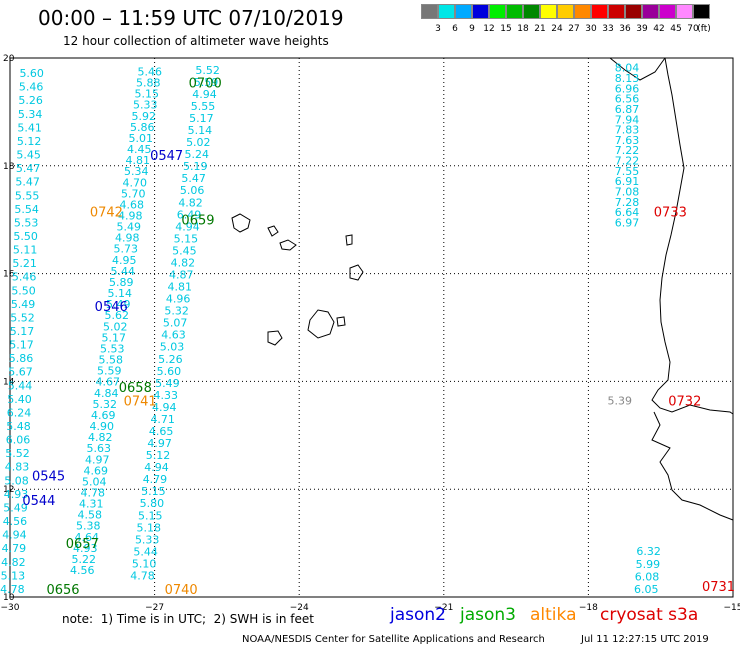 The height and width of the screenshot is (650, 740). What do you see at coordinates (438, 29) in the screenshot?
I see `legend-label: 3` at bounding box center [438, 29].